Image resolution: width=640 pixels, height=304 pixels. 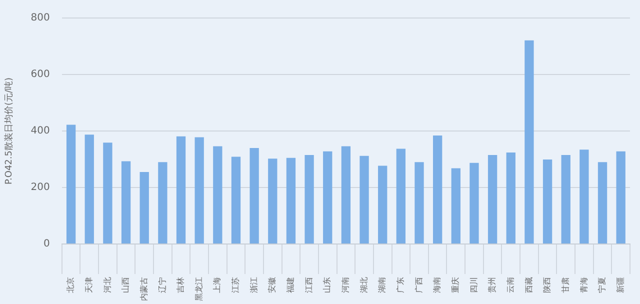 What do you see at coordinates (382, 285) in the screenshot?
I see `x-tick-label: 湖南` at bounding box center [382, 285].